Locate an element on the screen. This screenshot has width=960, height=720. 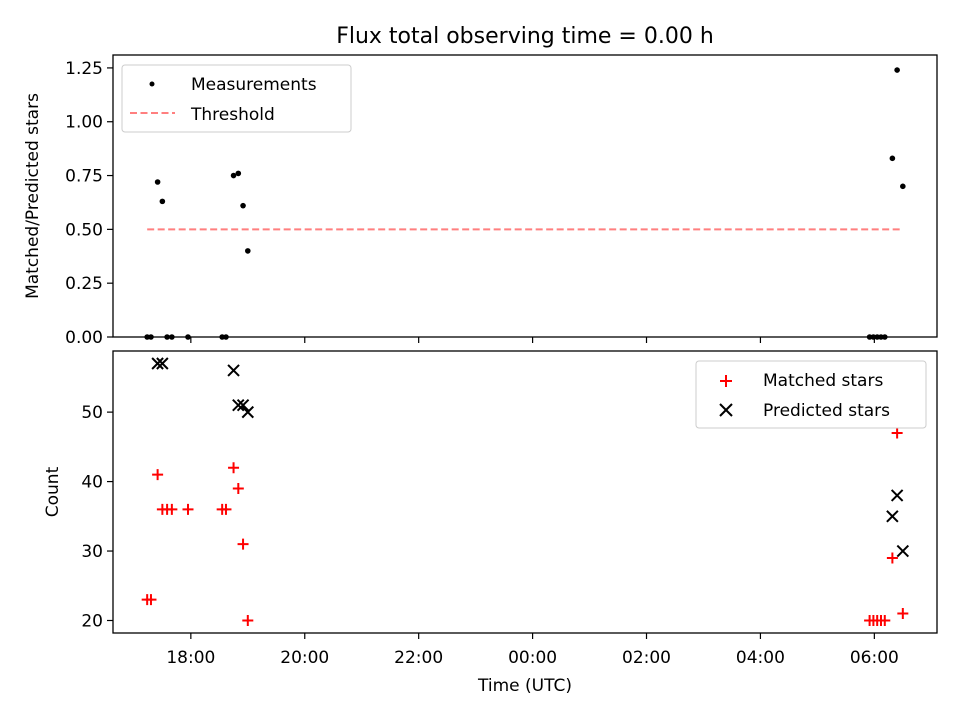
legend-predicted-marker is located at coordinates (726, 410).